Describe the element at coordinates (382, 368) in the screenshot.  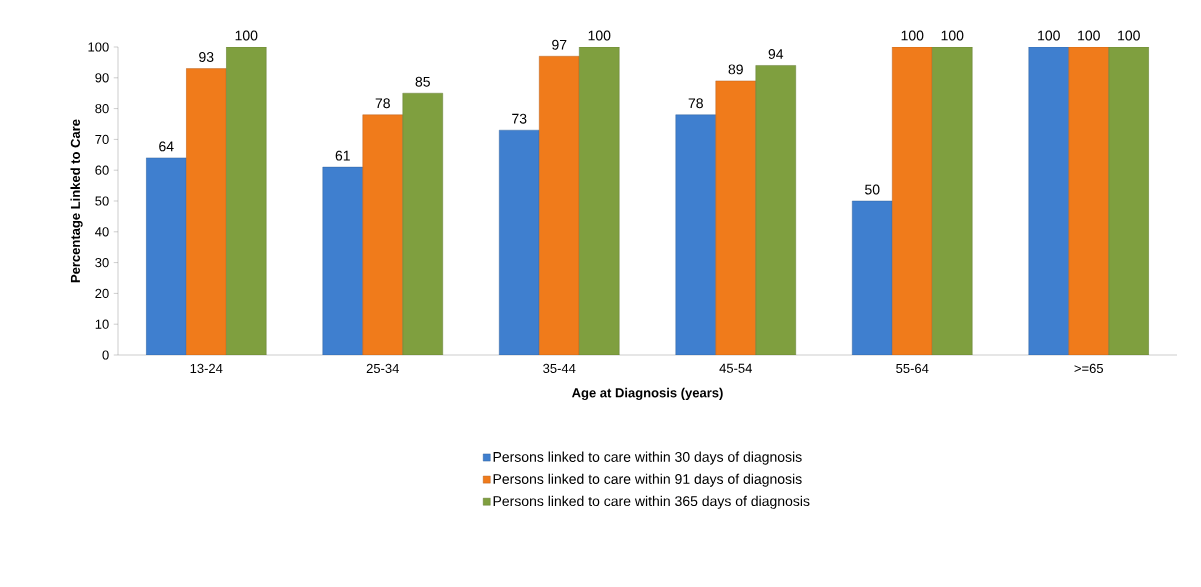
I see `x-tick-label: 25-34` at that location.